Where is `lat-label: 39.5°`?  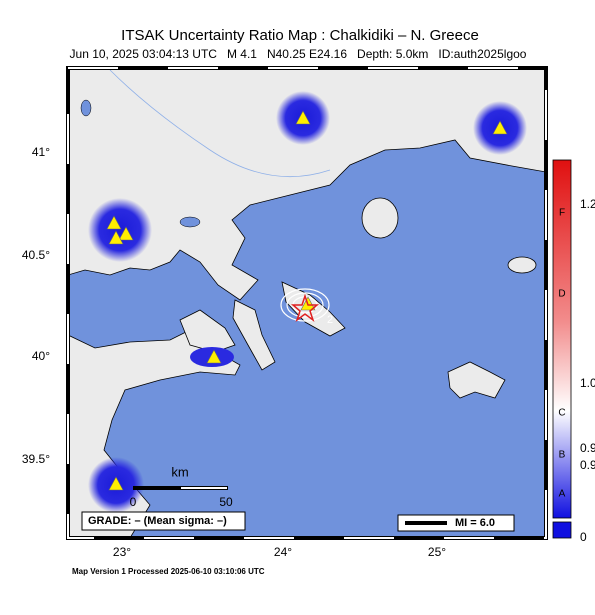 lat-label: 39.5° is located at coordinates (36, 459).